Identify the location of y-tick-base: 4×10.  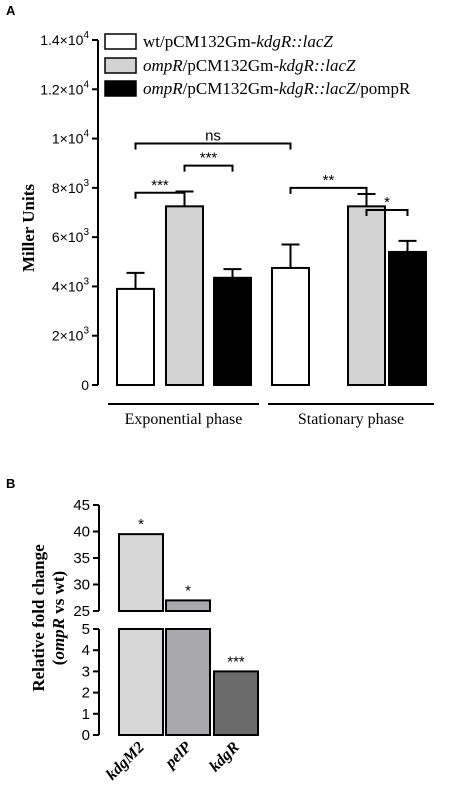
(68, 286).